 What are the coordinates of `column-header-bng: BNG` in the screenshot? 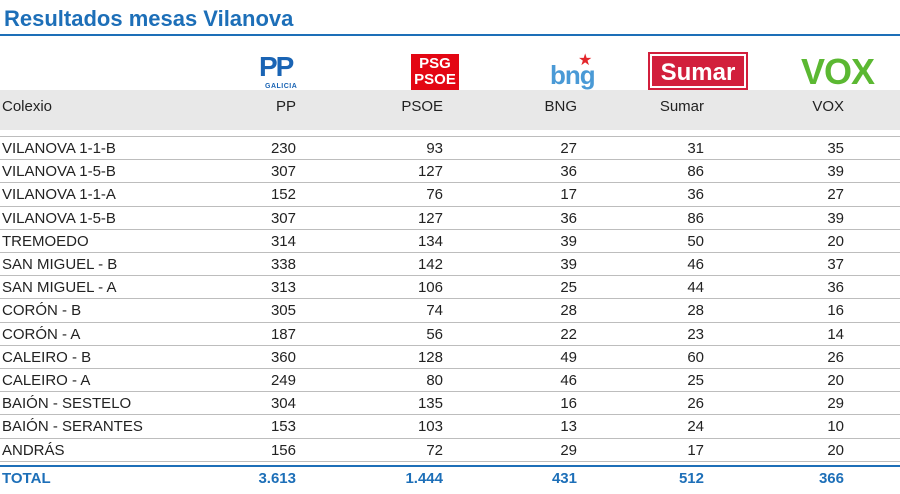 It's located at (560, 106).